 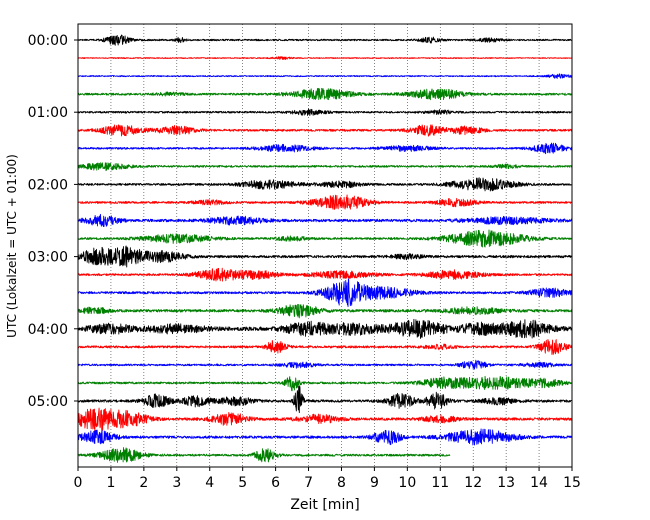 What do you see at coordinates (143, 483) in the screenshot?
I see `x-tick-label: 2` at bounding box center [143, 483].